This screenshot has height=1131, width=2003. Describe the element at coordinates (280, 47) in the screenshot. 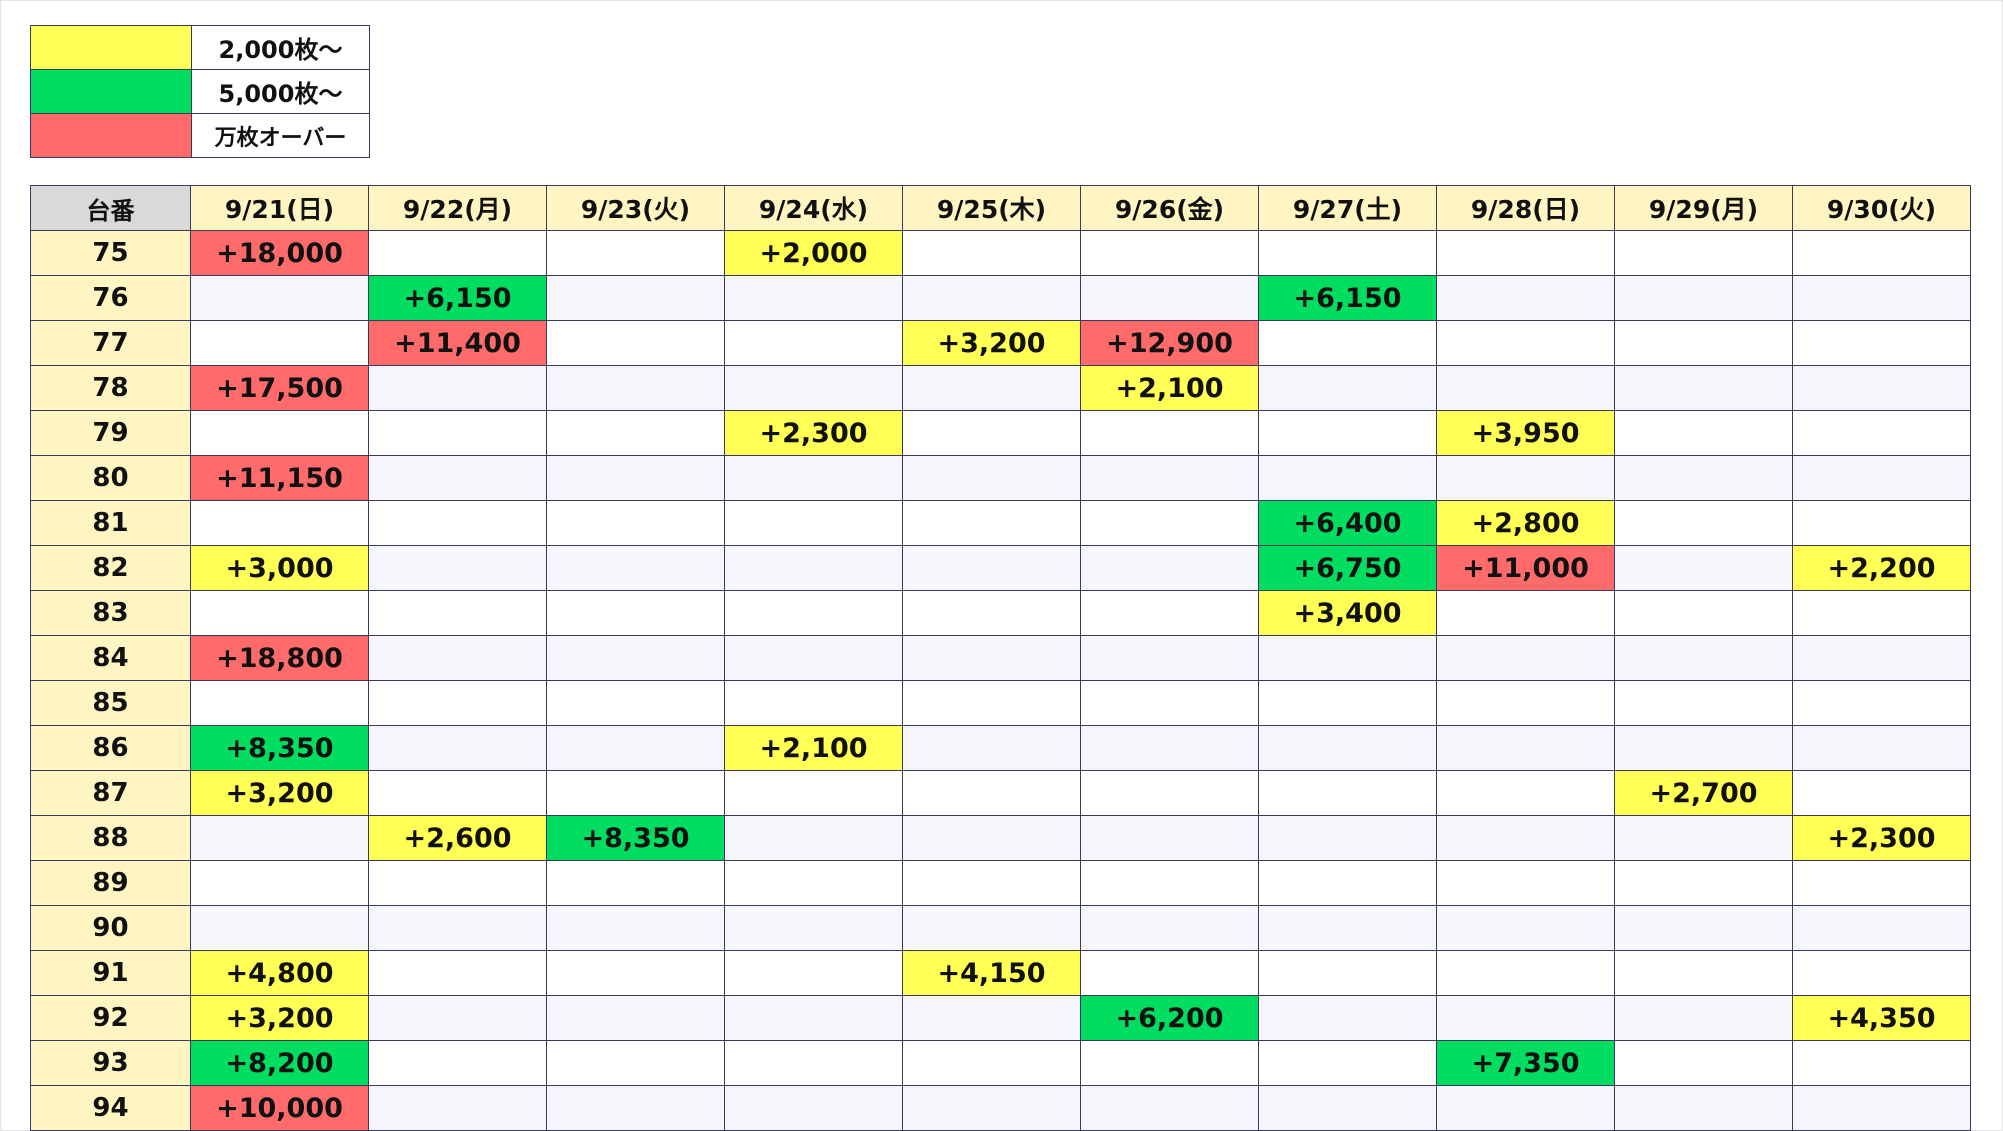

I see `legend-label: 2,000枚〜` at that location.